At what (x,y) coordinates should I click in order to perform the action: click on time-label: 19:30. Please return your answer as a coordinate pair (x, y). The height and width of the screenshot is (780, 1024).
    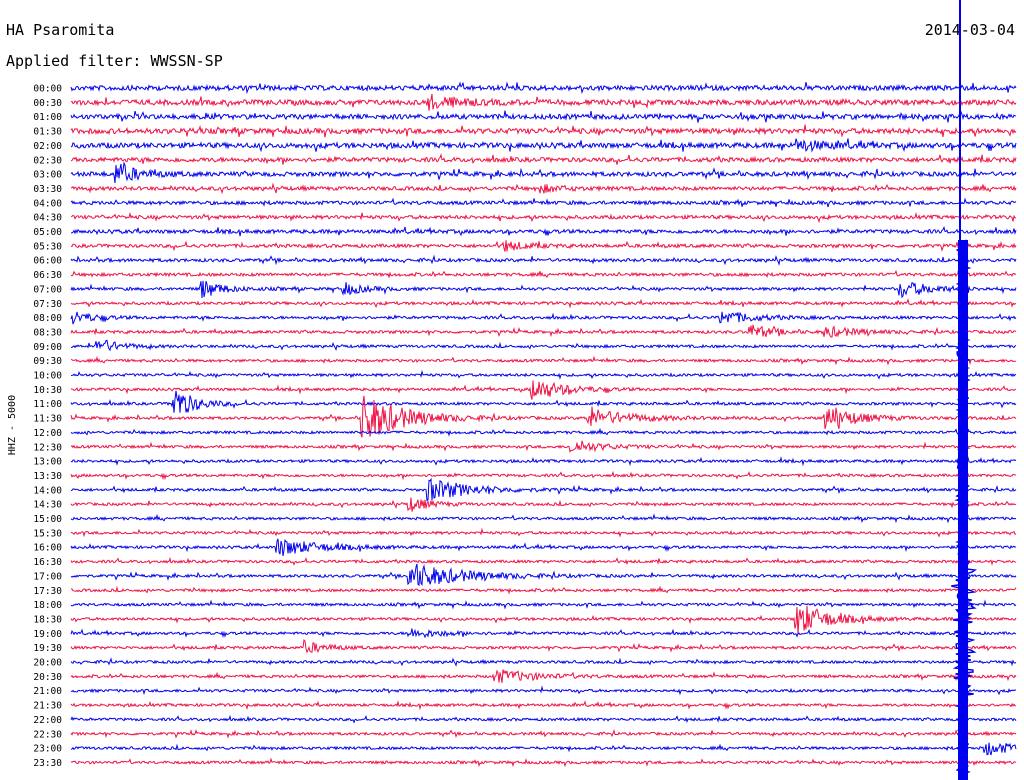
    Looking at the image, I should click on (47, 648).